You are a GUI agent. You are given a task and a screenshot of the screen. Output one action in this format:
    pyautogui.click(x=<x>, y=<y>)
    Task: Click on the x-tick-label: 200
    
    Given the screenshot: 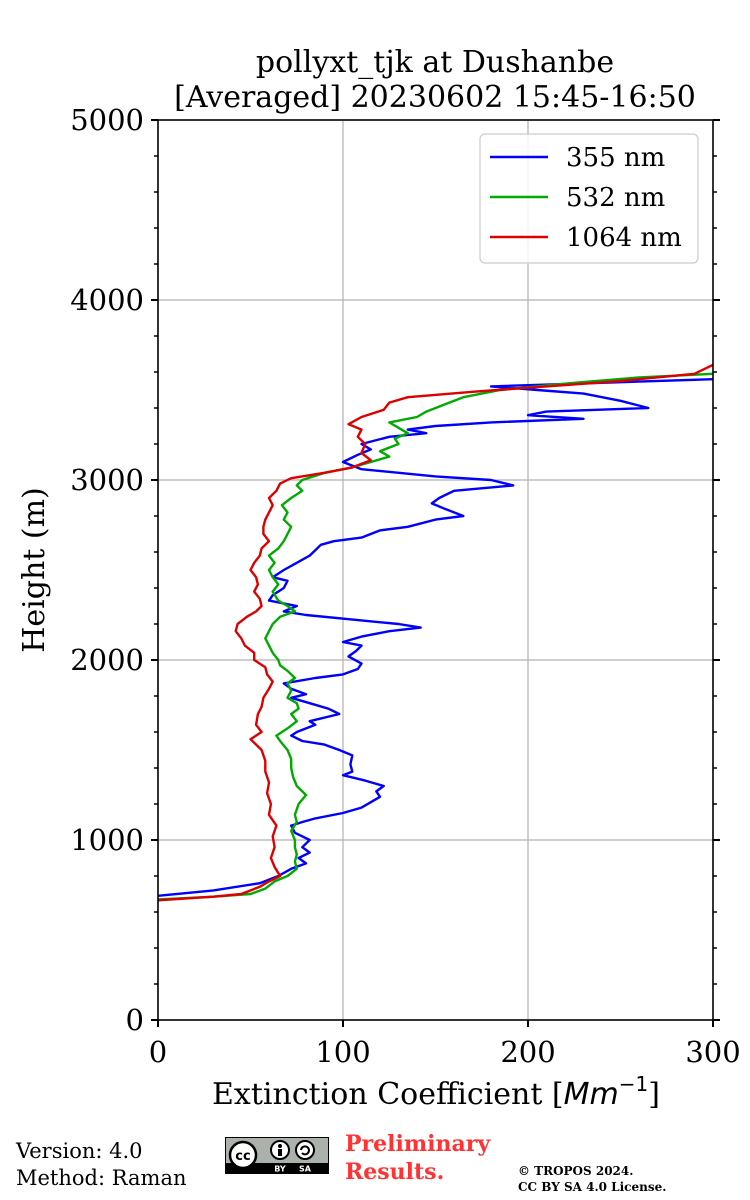 What is the action you would take?
    pyautogui.click(x=527, y=1052)
    